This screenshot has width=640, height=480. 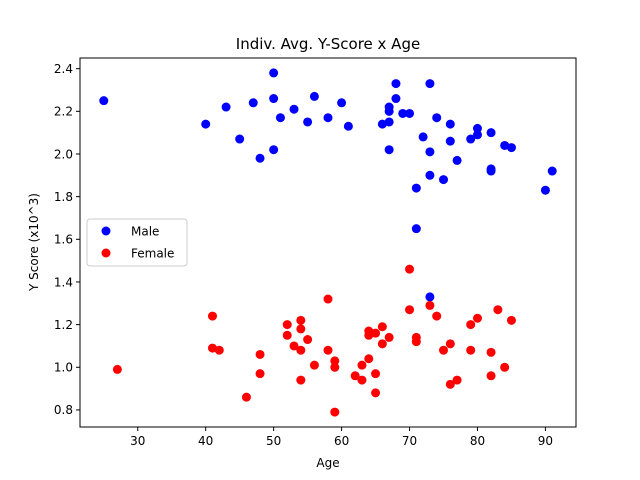 What do you see at coordinates (63, 197) in the screenshot?
I see `y-tick-label: 1.8` at bounding box center [63, 197].